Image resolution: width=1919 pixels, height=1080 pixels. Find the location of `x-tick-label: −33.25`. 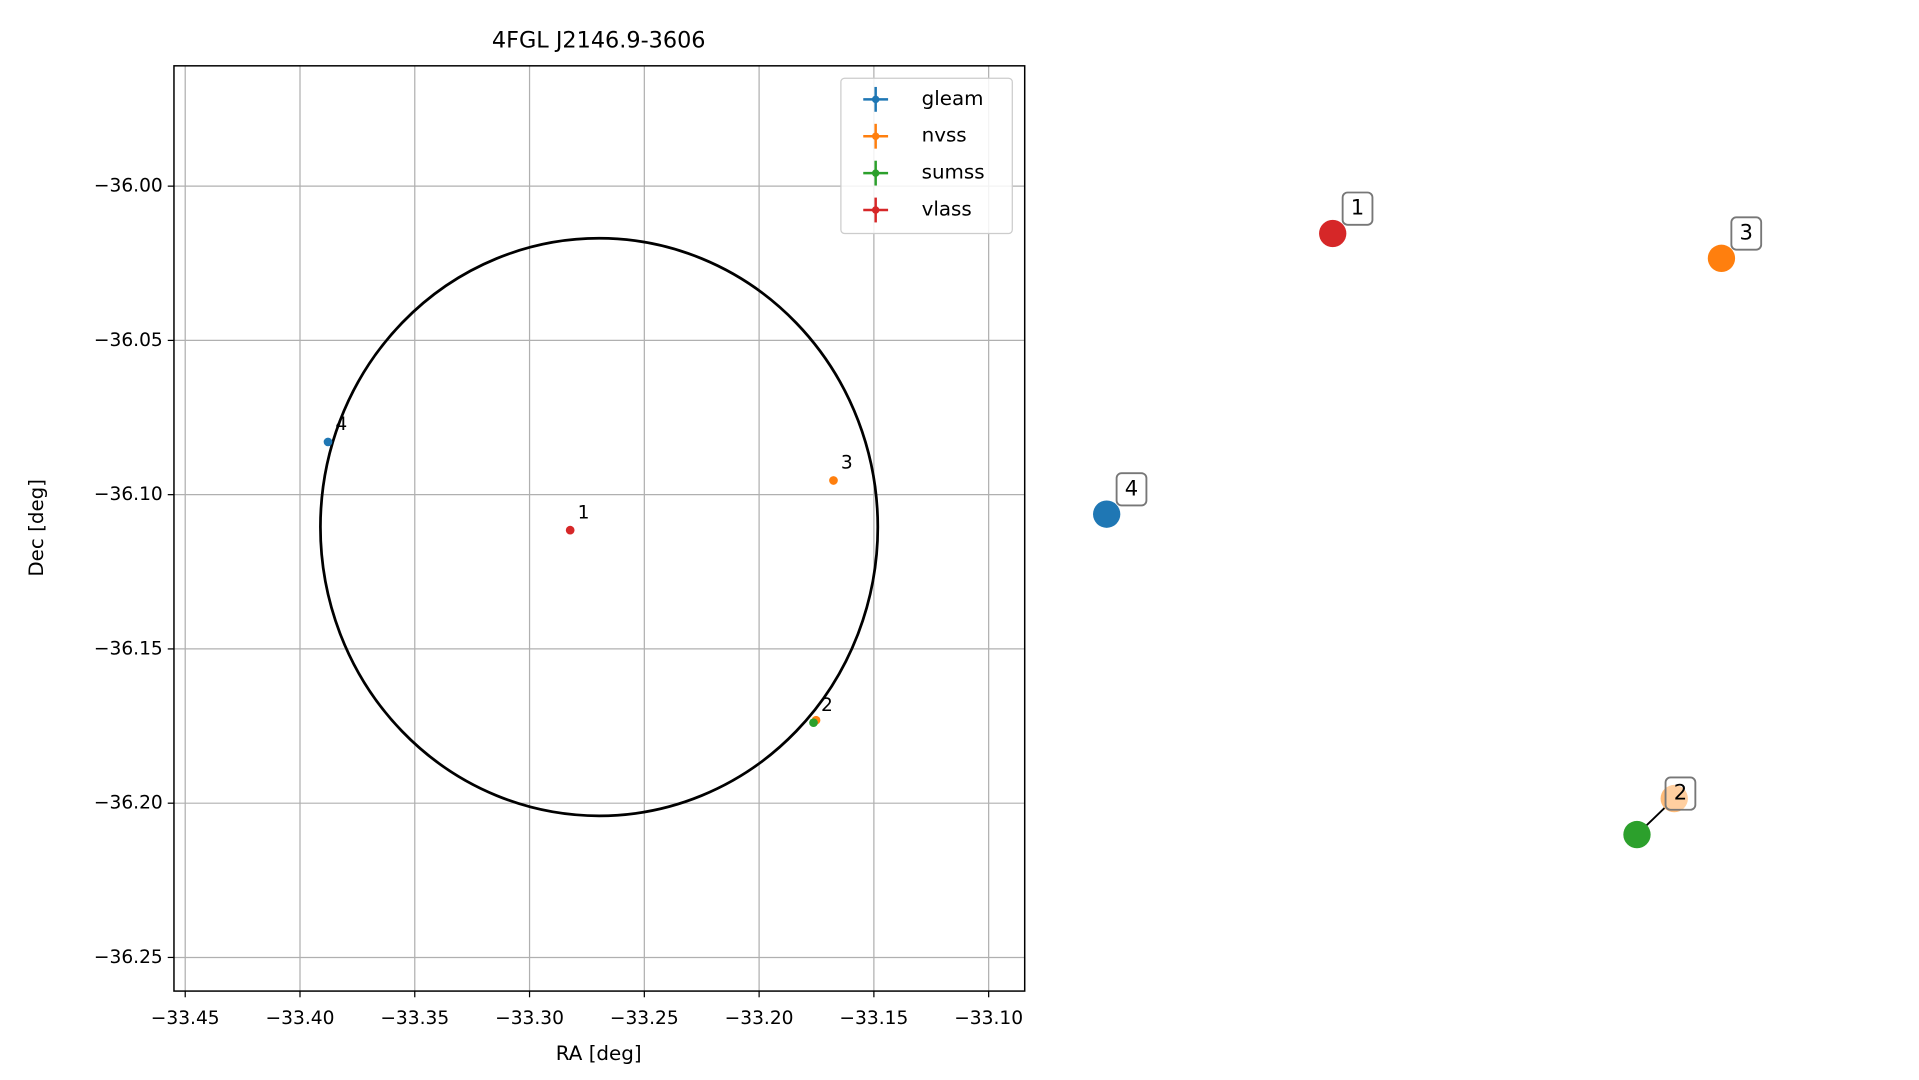

x-tick-label: −33.25 is located at coordinates (644, 1018).